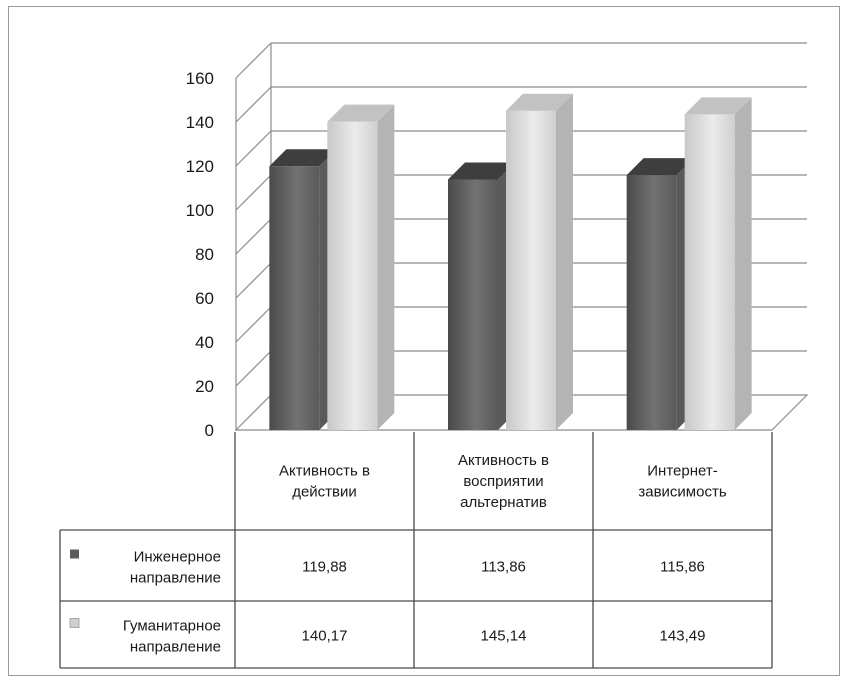 This screenshot has width=848, height=682. Describe the element at coordinates (503, 567) in the screenshot. I see `data-value: 113,86` at that location.